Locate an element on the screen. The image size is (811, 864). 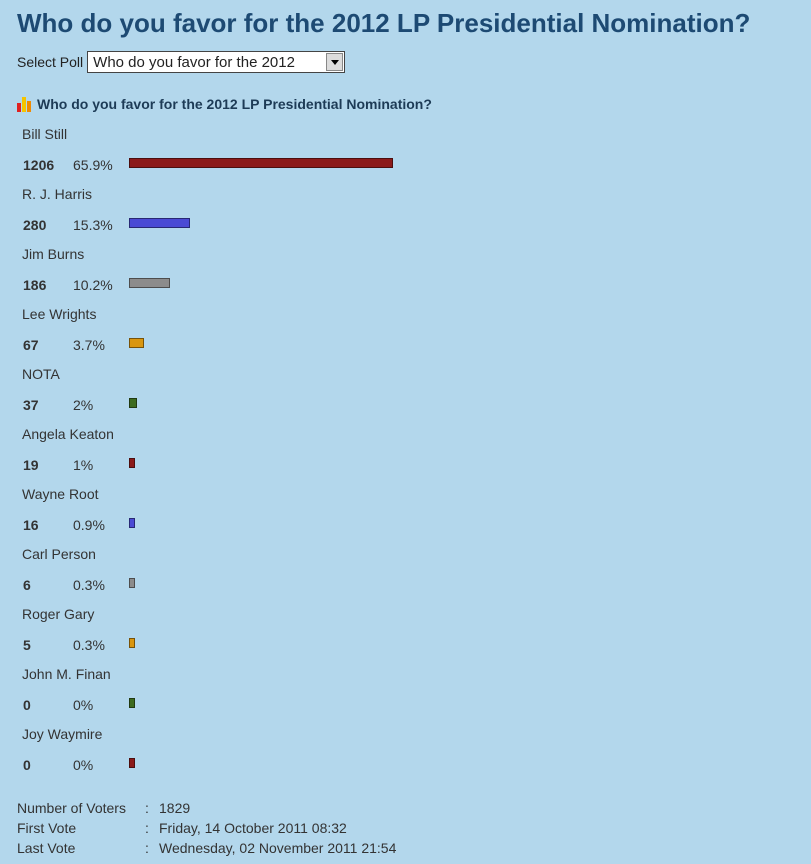
option-percent: 15.3% is located at coordinates (93, 225).